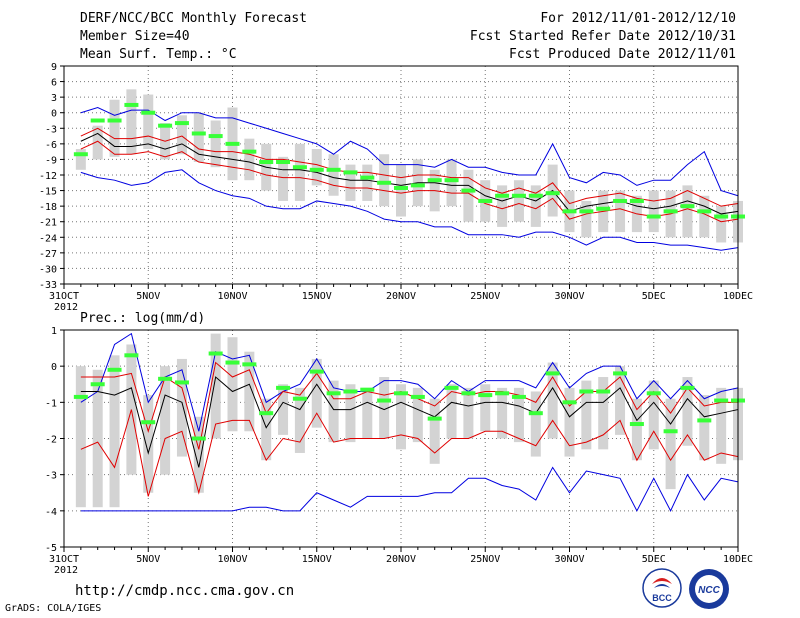 This screenshot has height=618, width=800. Describe the element at coordinates (51, 403) in the screenshot. I see `prec-ytick-label: -1` at that location.